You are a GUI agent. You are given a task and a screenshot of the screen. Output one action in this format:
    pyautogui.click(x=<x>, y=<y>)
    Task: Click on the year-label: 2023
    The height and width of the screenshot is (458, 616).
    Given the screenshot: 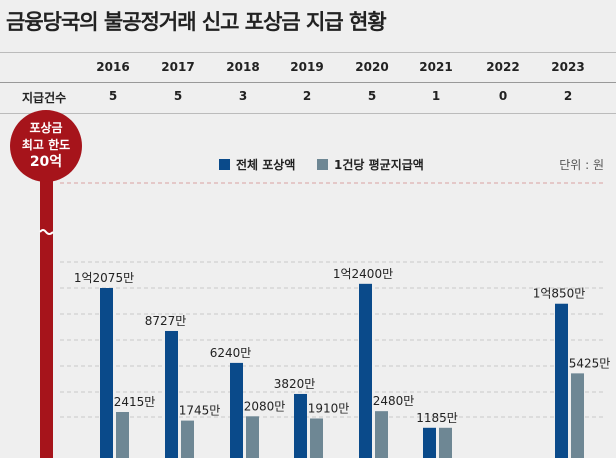 What is the action you would take?
    pyautogui.click(x=568, y=67)
    